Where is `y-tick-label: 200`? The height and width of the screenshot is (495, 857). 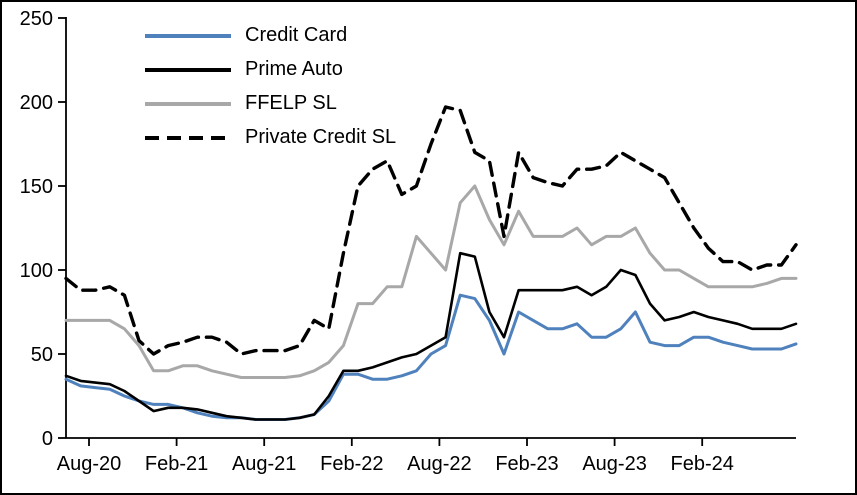 y-tick-label: 200 is located at coordinates (36, 103).